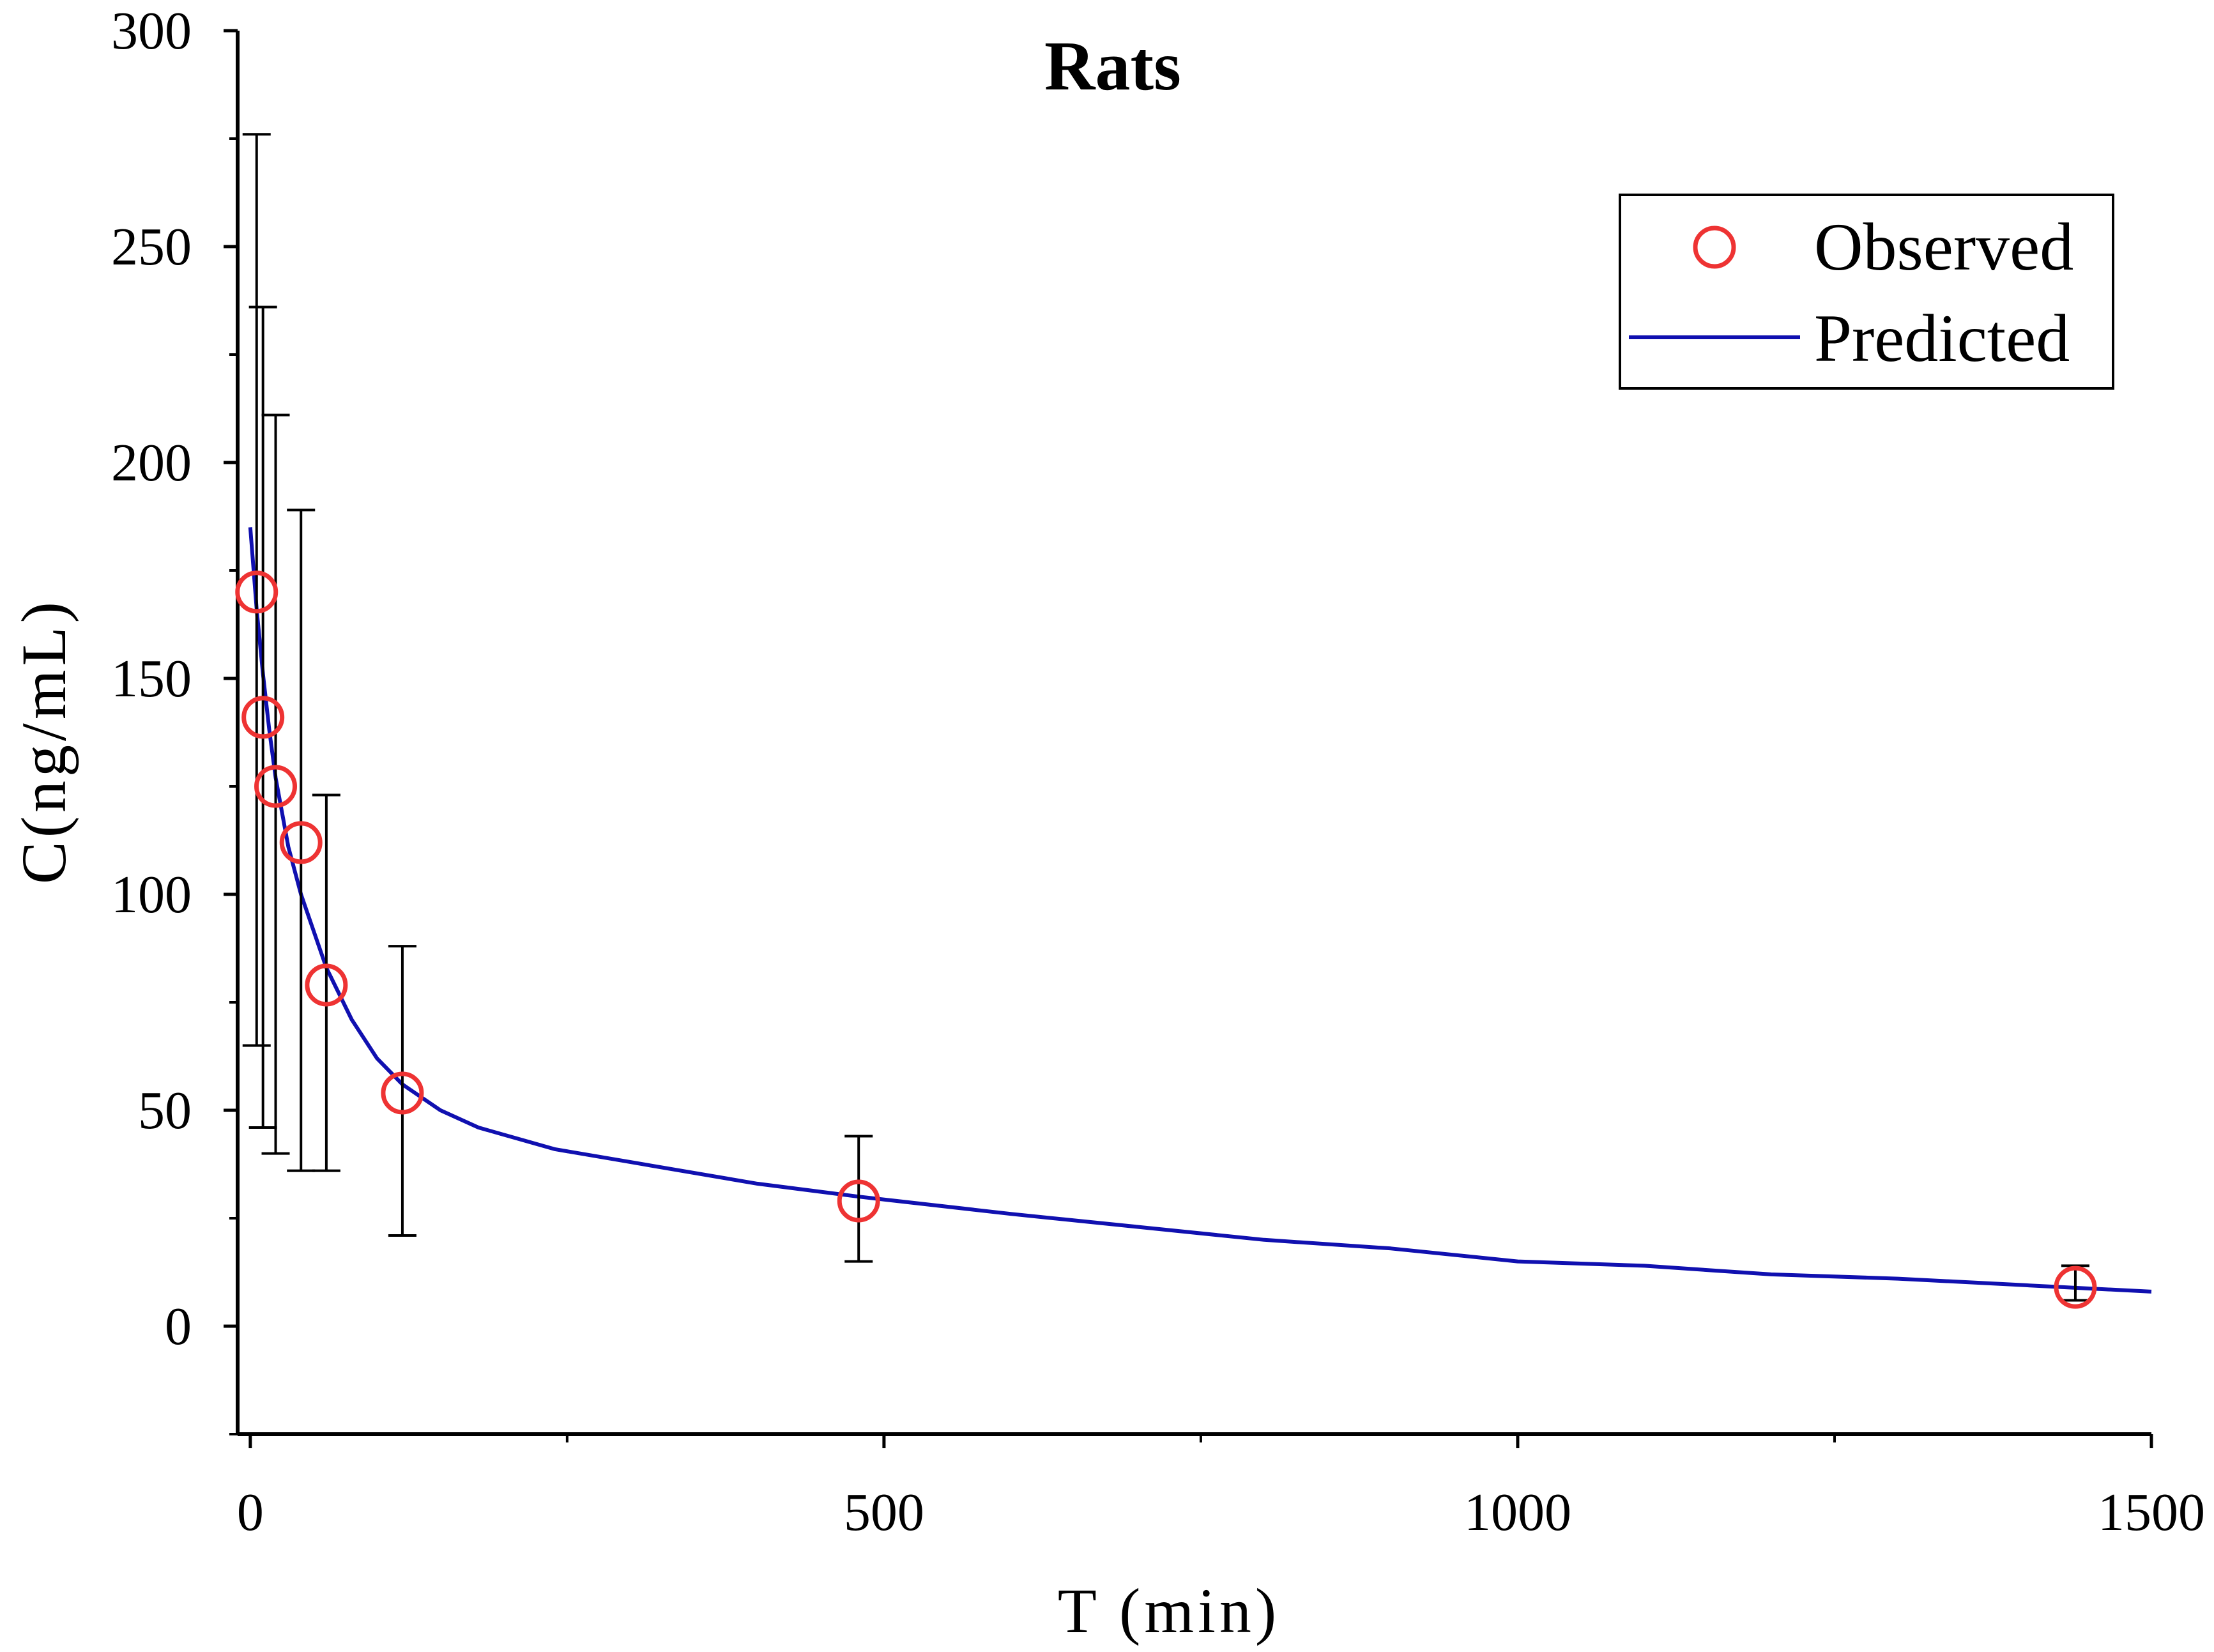  I want to click on y-ticks: 0 50 100 150 200 250 300, so click(174, 718).